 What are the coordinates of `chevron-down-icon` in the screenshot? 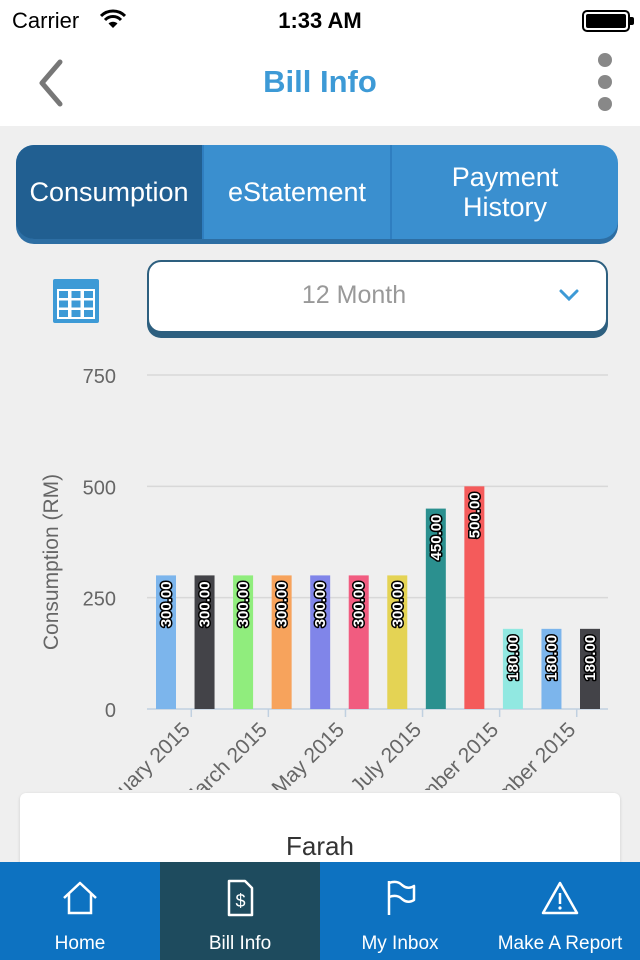 It's located at (569, 295).